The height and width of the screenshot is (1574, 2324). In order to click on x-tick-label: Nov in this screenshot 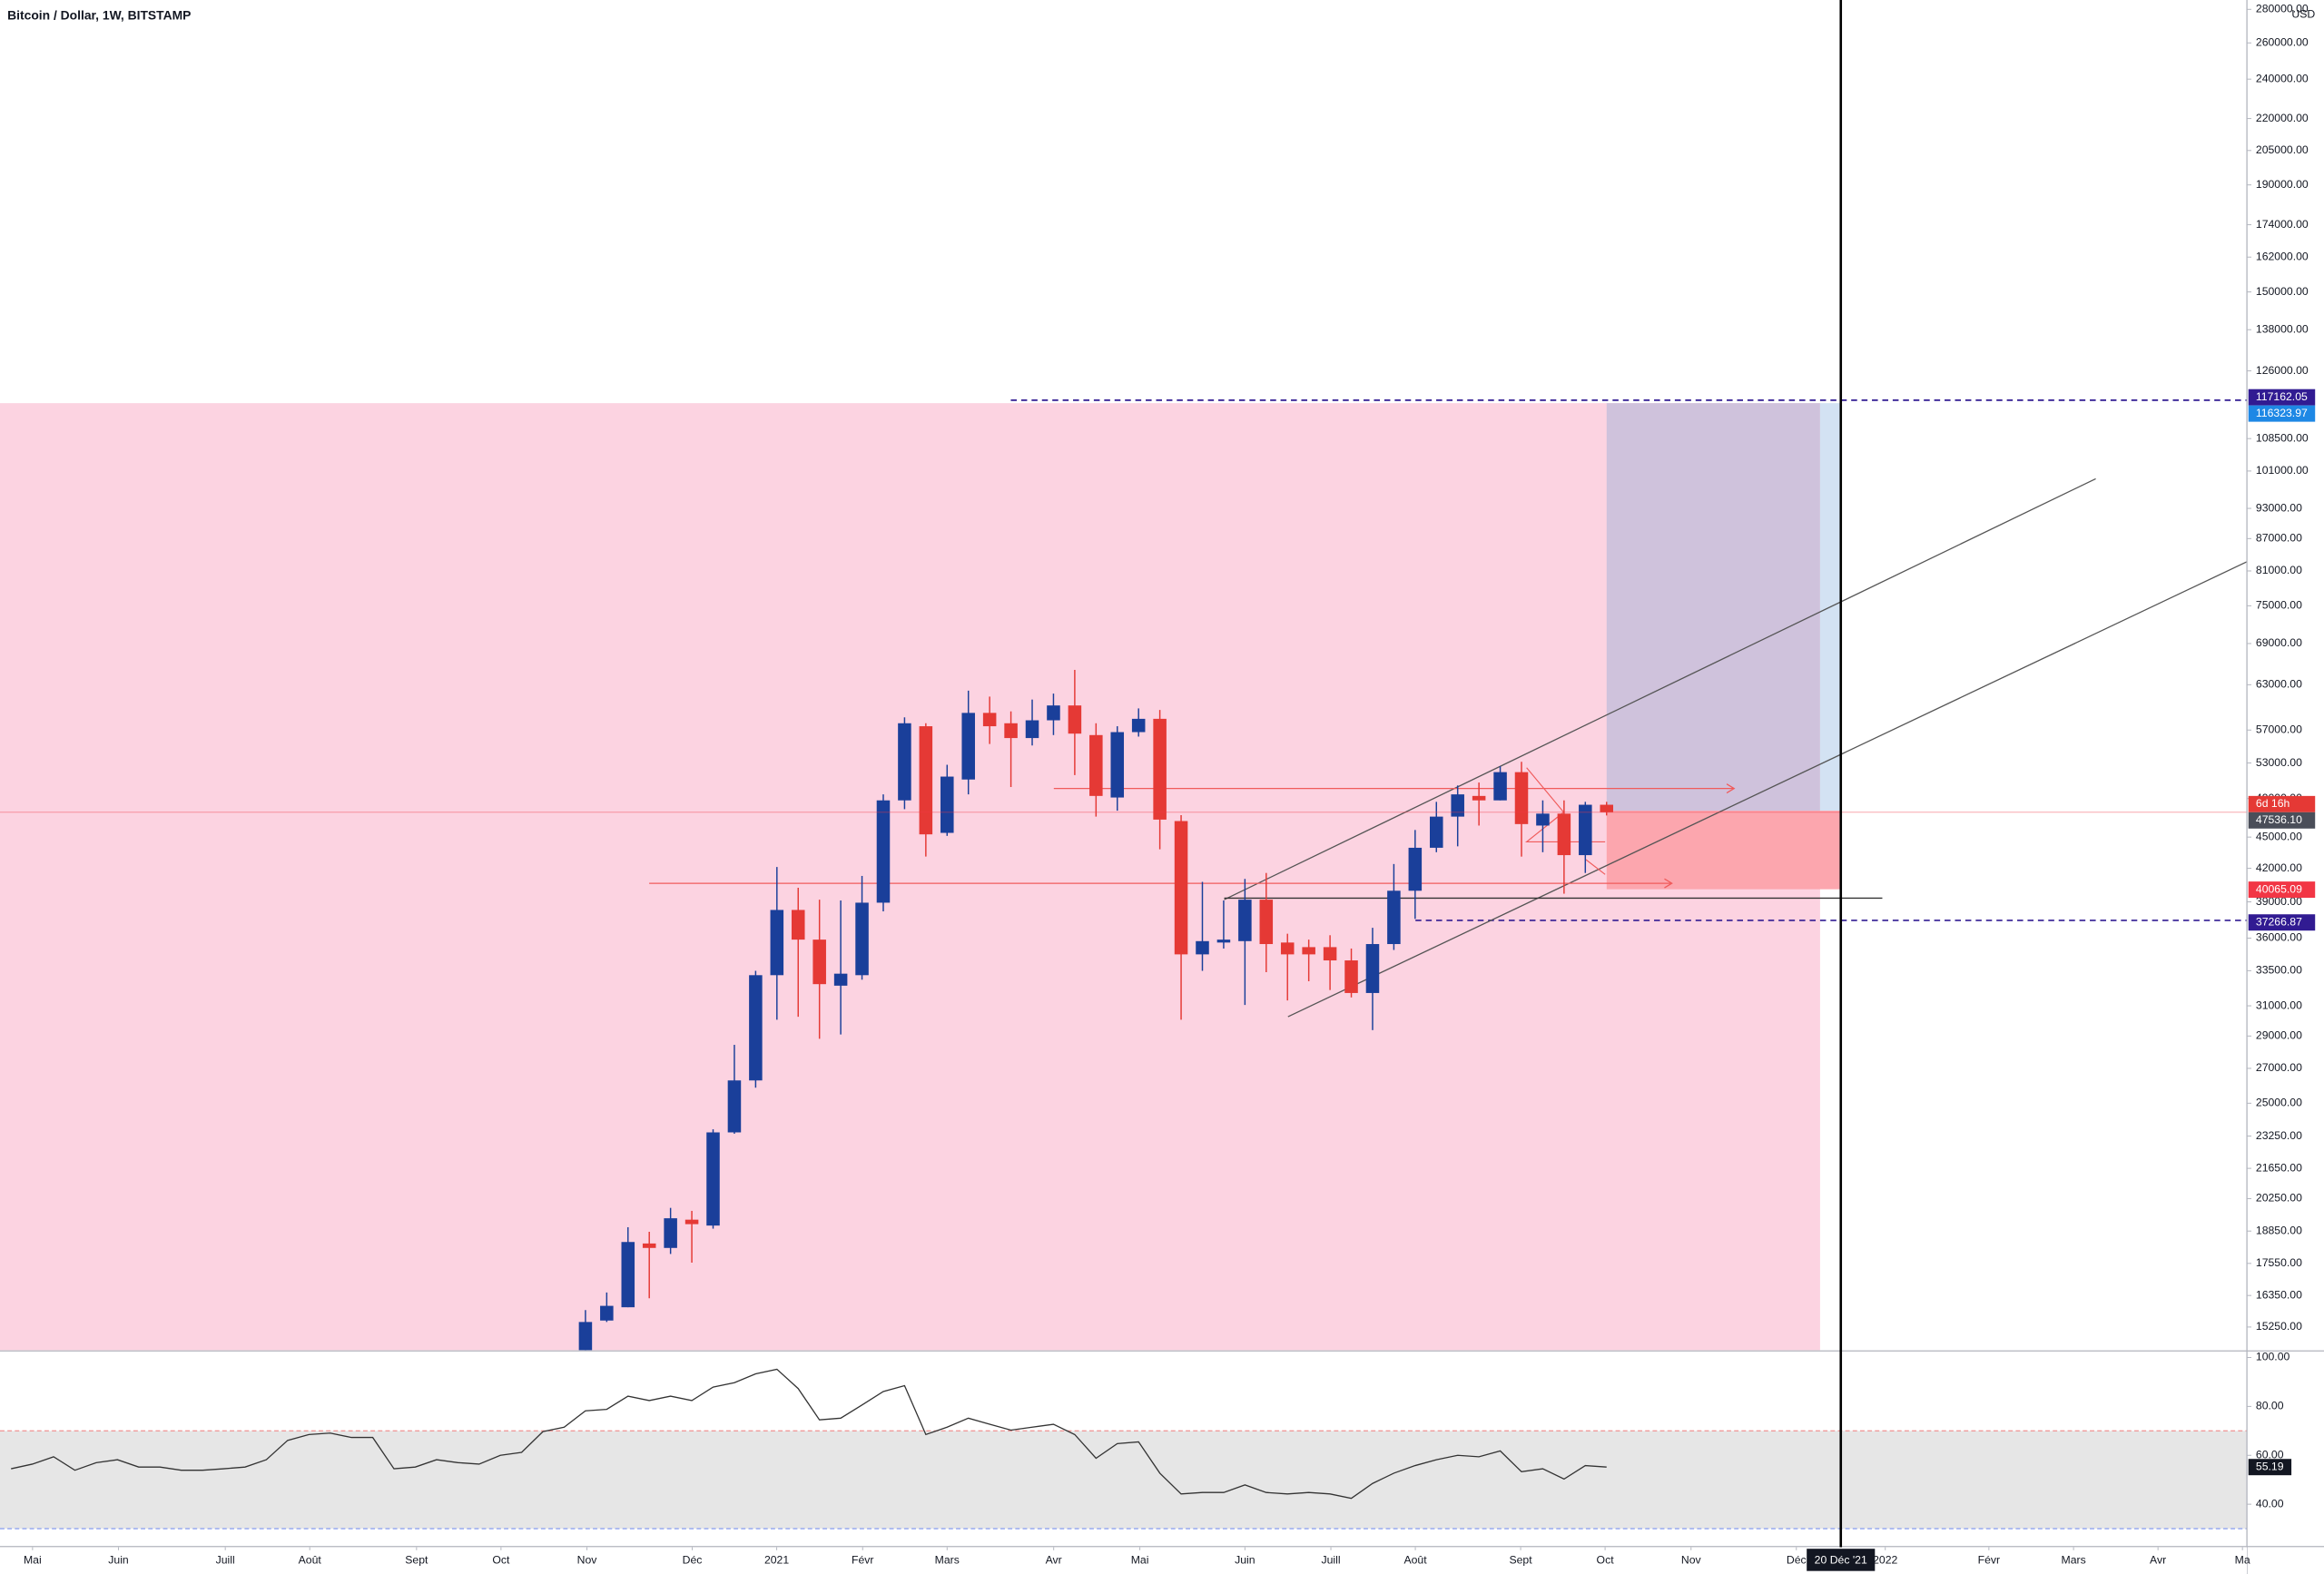, I will do `click(1691, 1559)`.